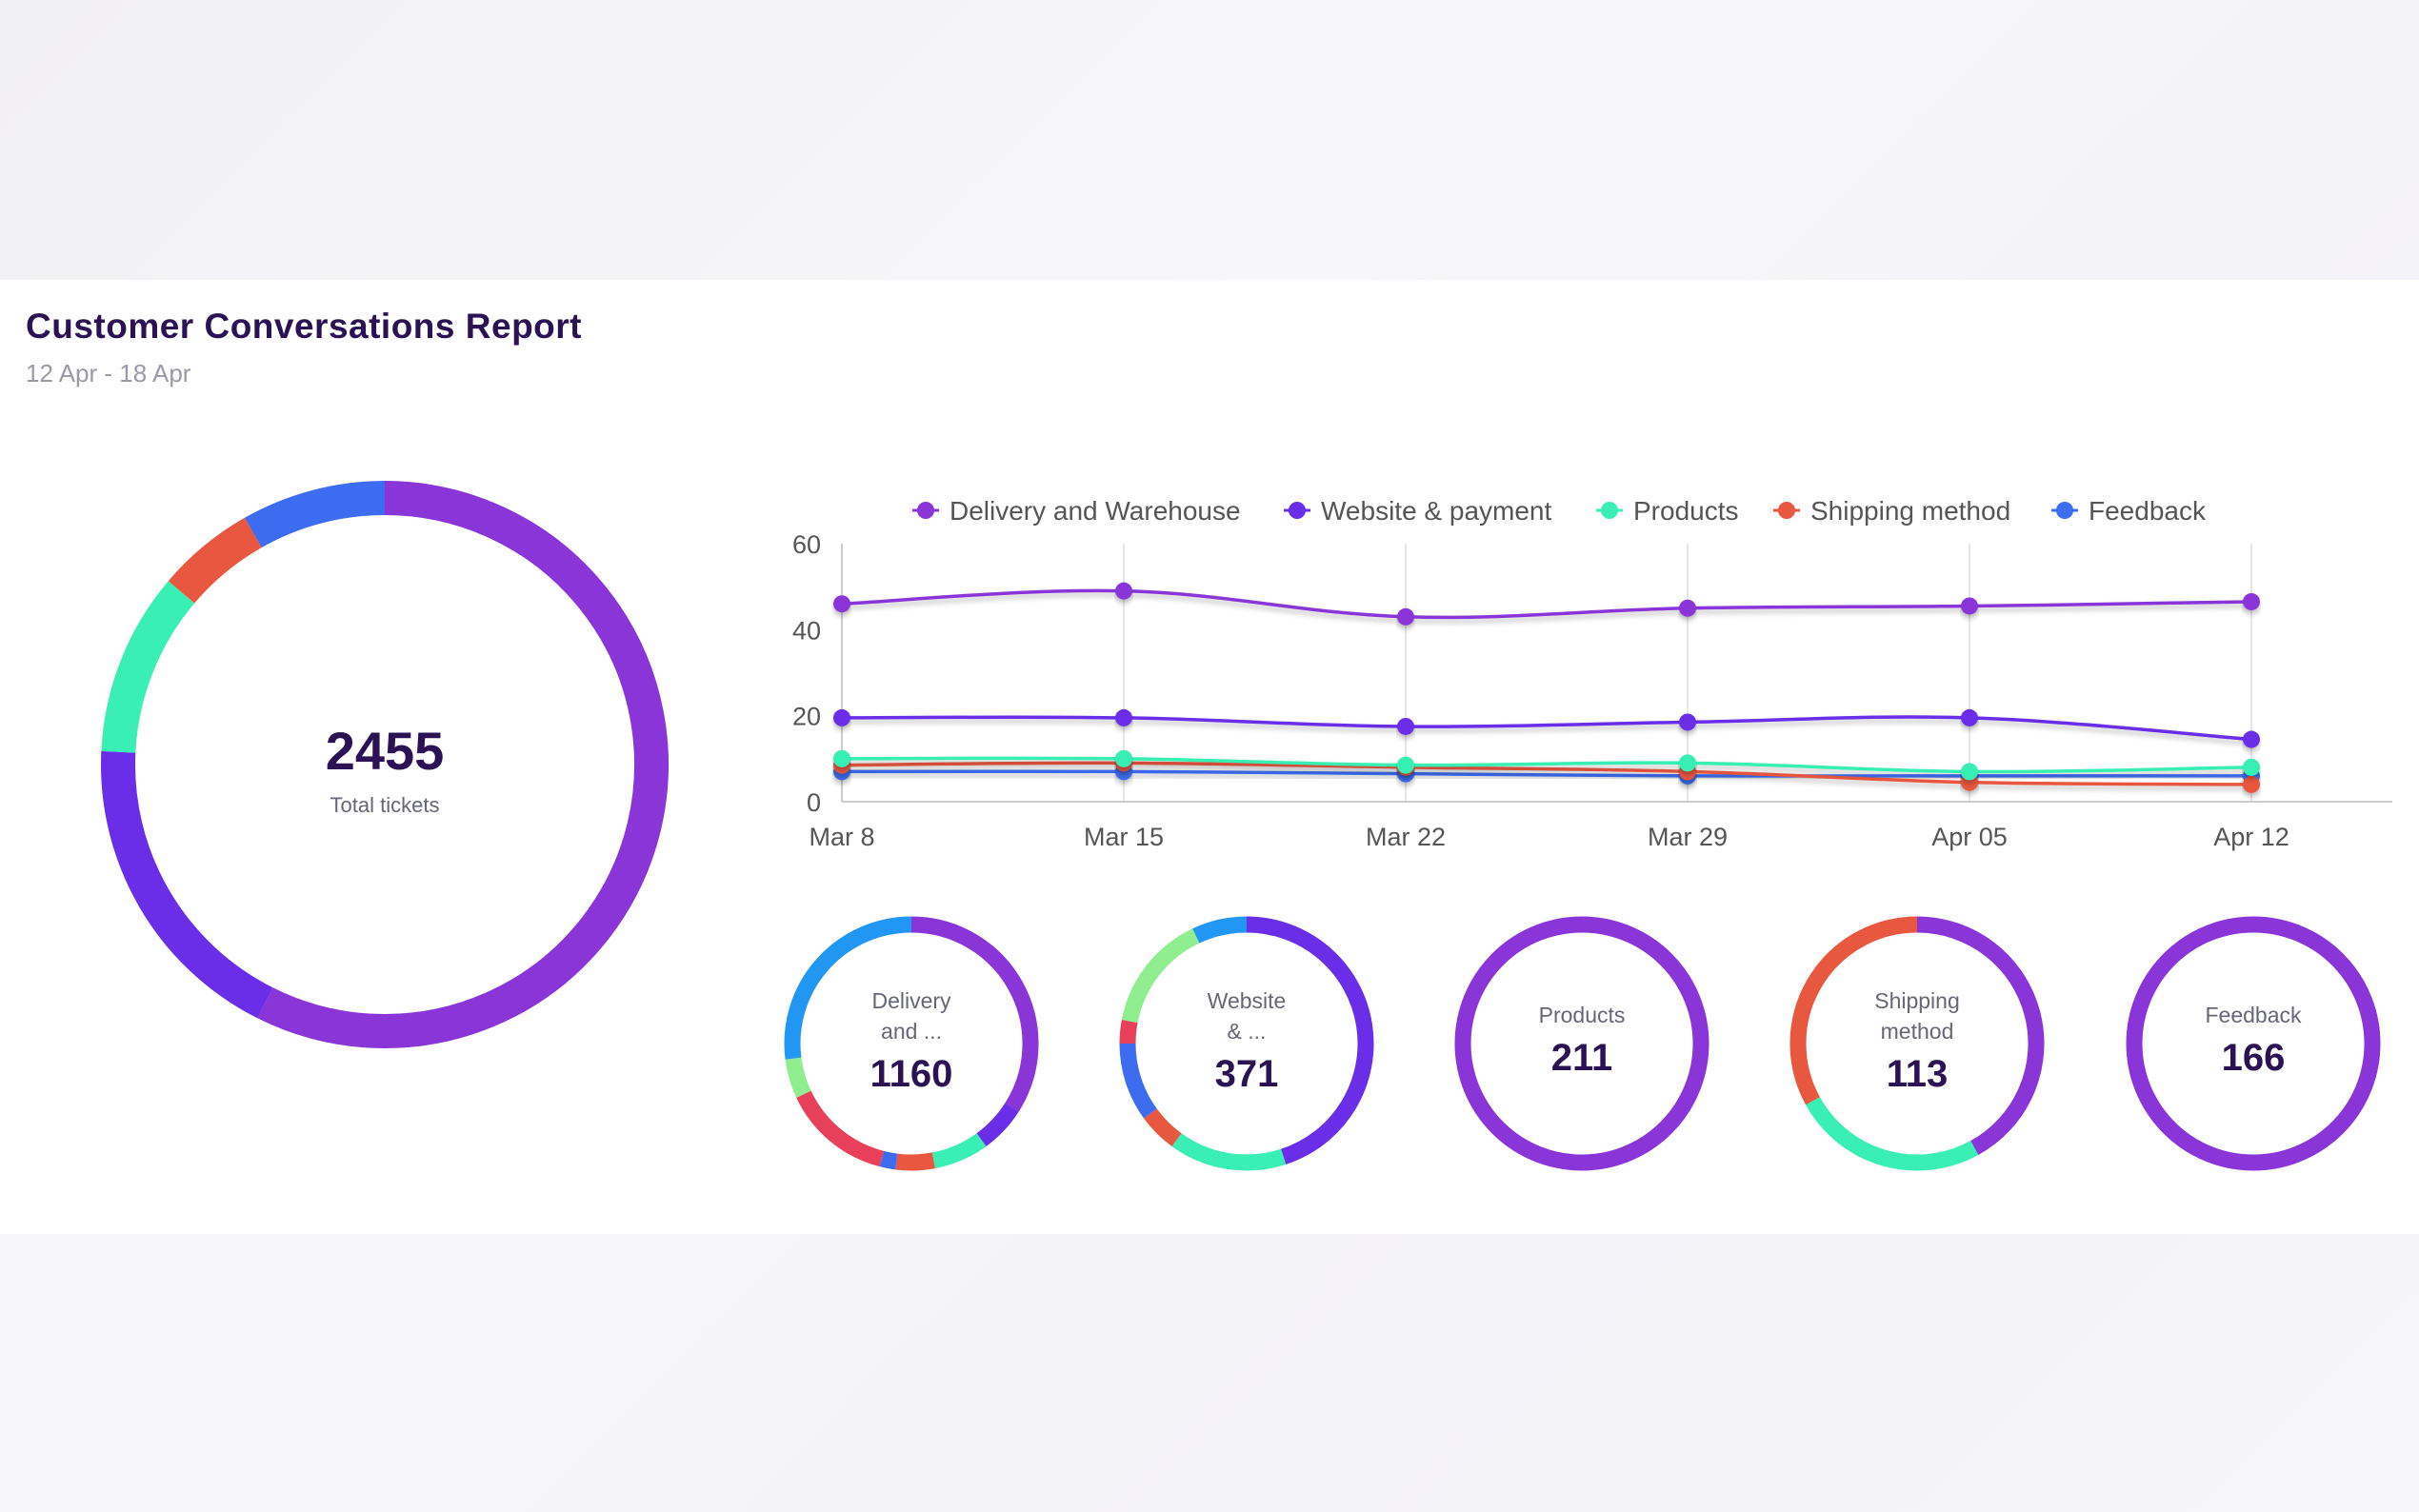  I want to click on series-line-products, so click(1546, 765).